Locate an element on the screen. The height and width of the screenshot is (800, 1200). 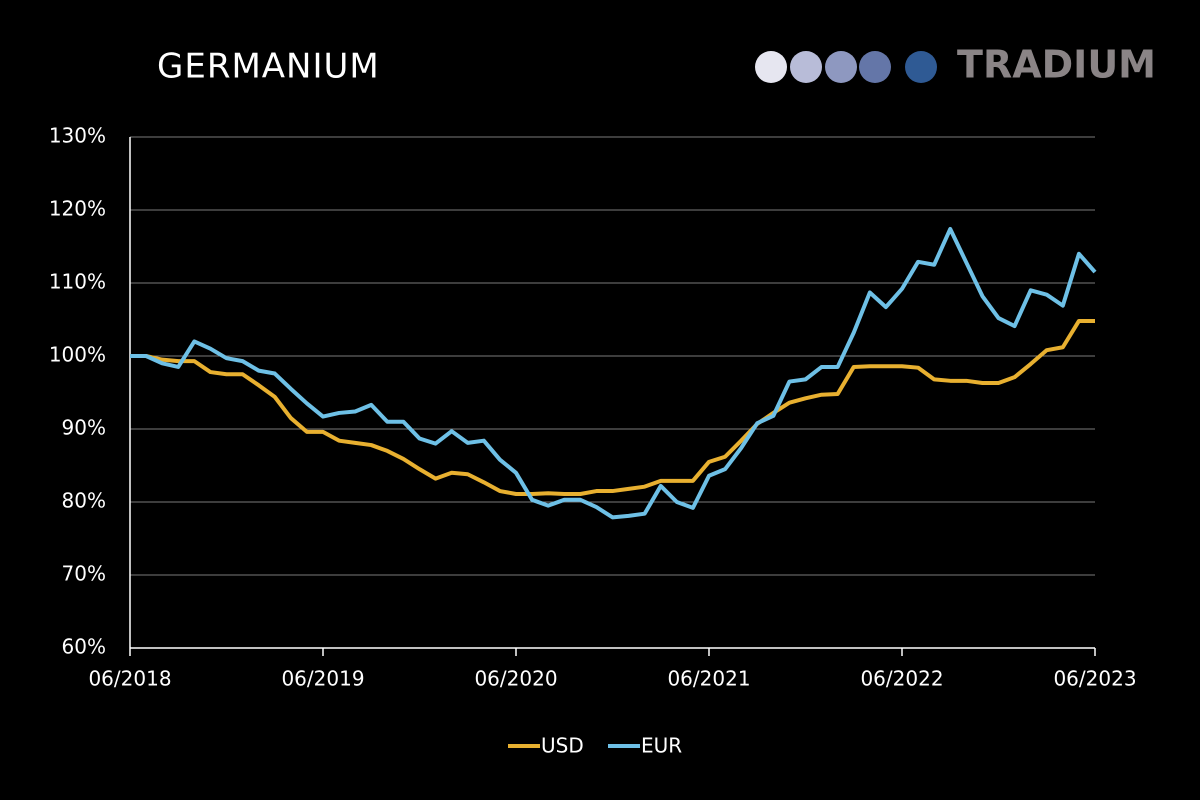
legend-label: USD is located at coordinates (562, 746).